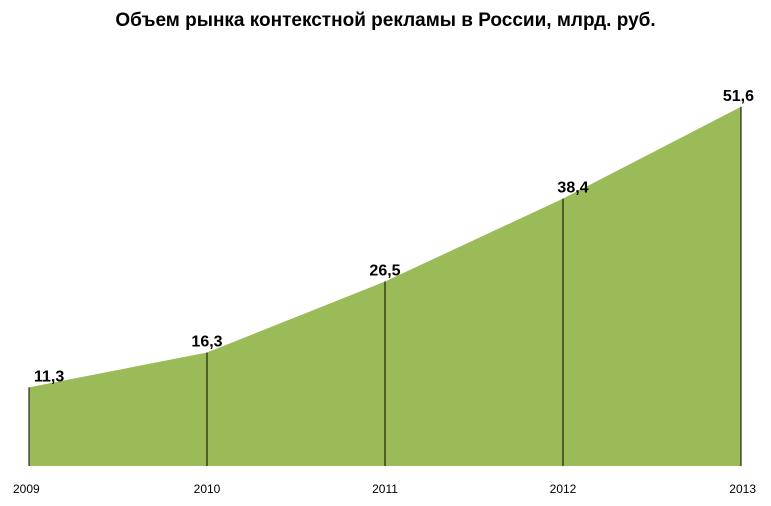 The height and width of the screenshot is (506, 771). I want to click on data-label: 26,5, so click(384, 271).